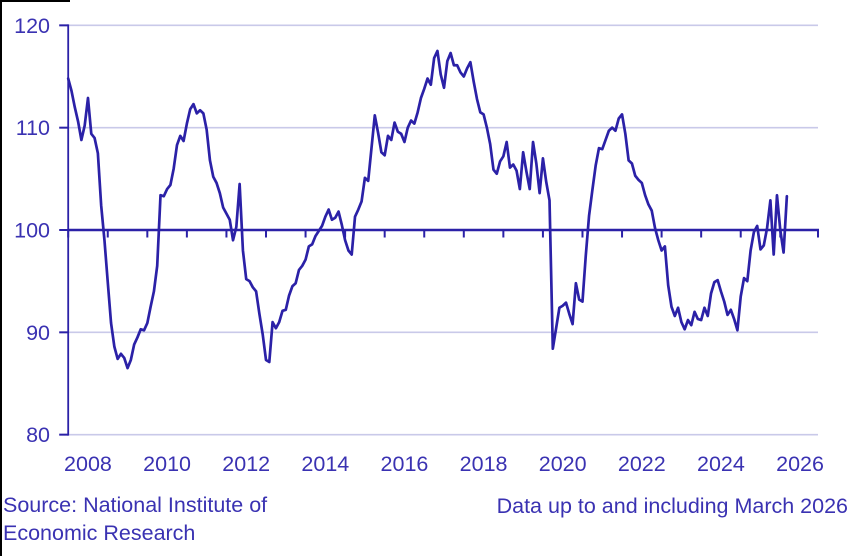 The height and width of the screenshot is (556, 851). I want to click on y-axis, so click(64, 230).